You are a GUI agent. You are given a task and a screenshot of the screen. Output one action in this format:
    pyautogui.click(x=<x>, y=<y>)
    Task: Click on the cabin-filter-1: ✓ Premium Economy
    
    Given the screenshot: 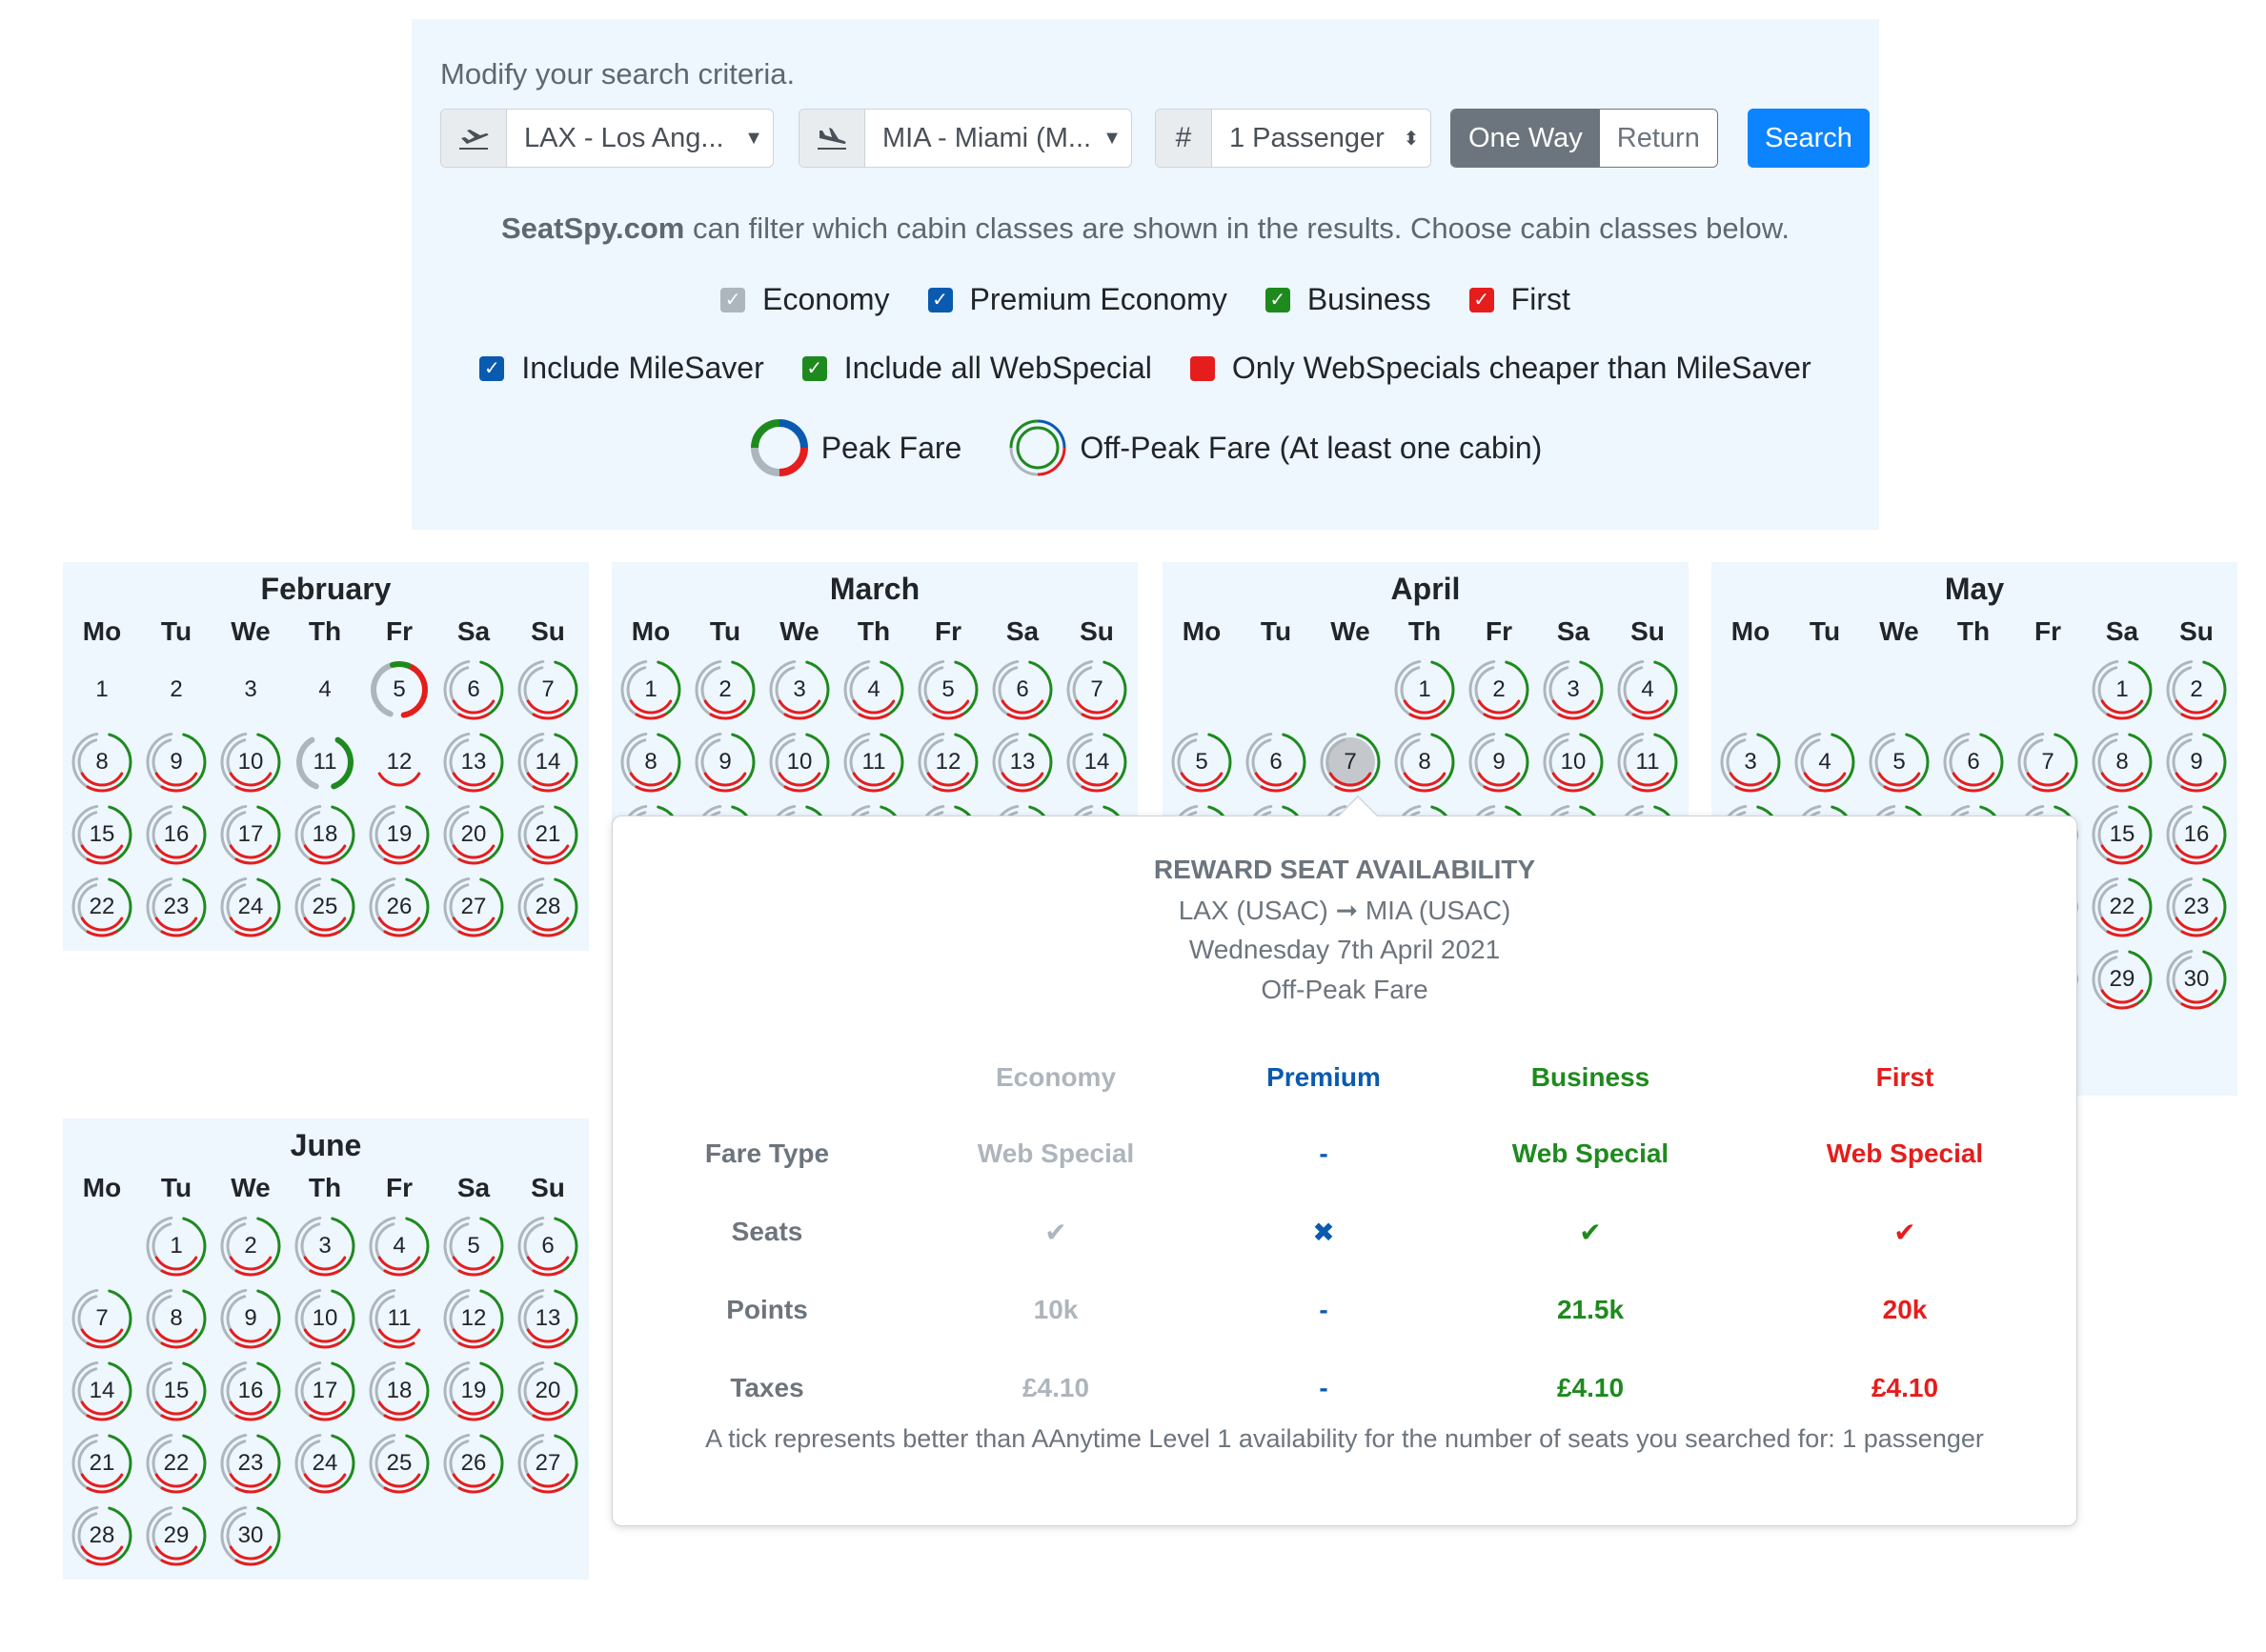 What is the action you would take?
    pyautogui.click(x=1077, y=299)
    